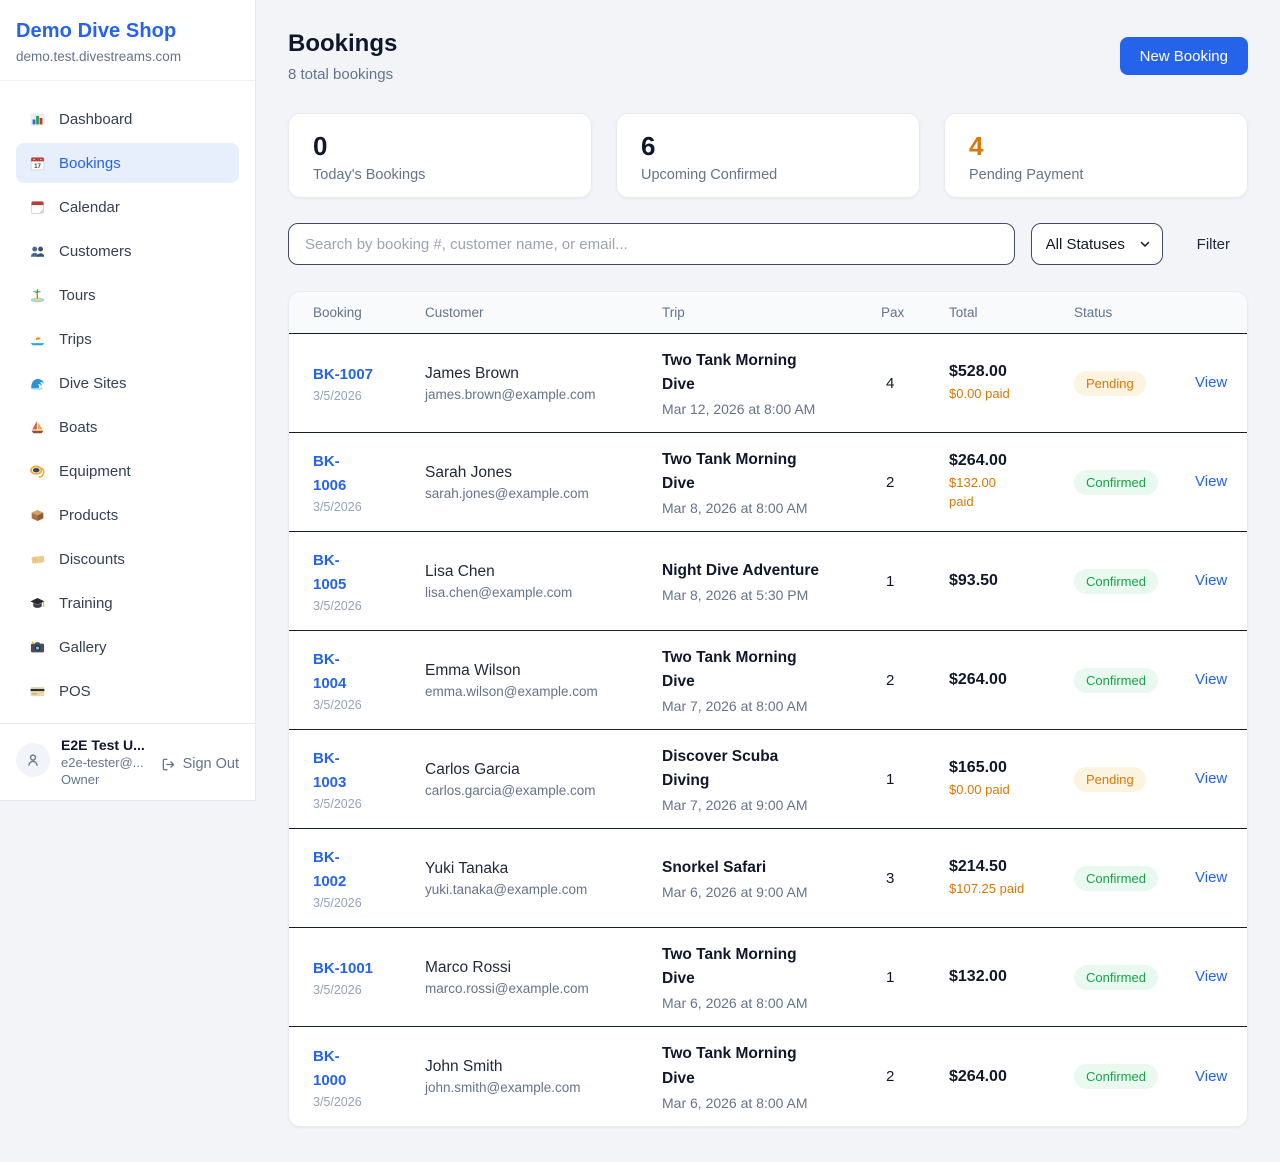  I want to click on total-amount: $528.00, so click(978, 371).